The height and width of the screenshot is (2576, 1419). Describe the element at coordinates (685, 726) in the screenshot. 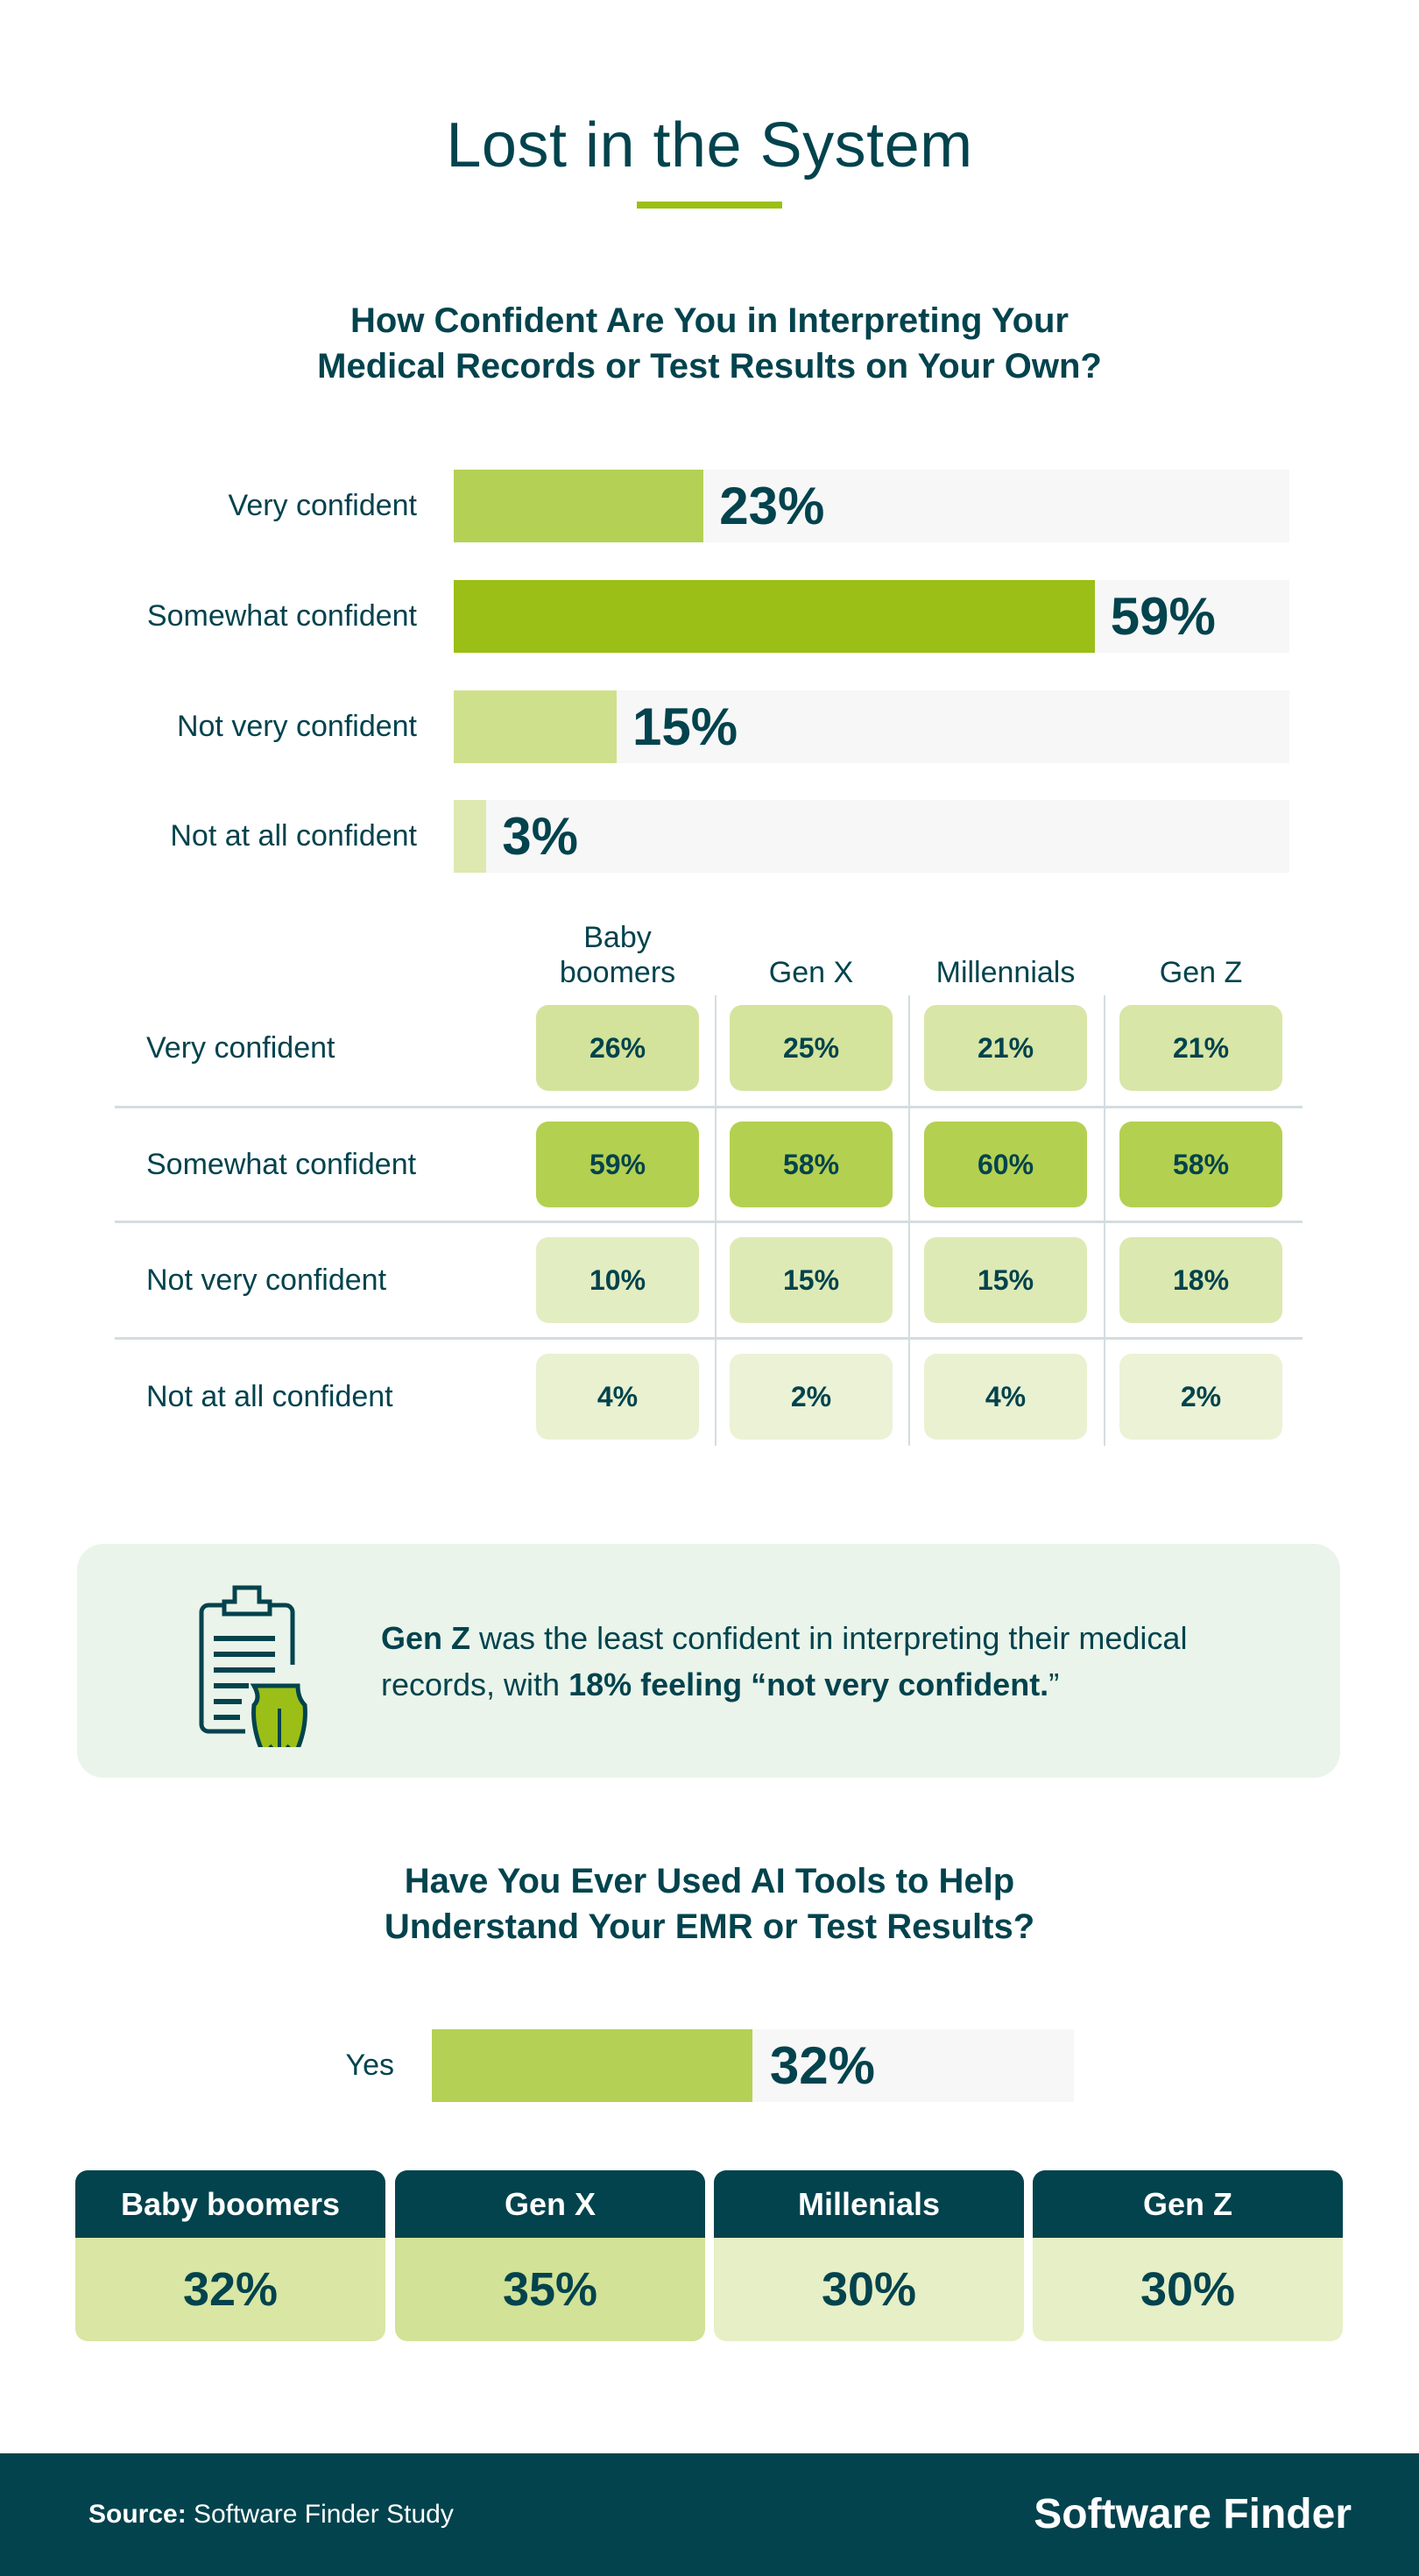

I see `bar-value-label: 15%` at that location.